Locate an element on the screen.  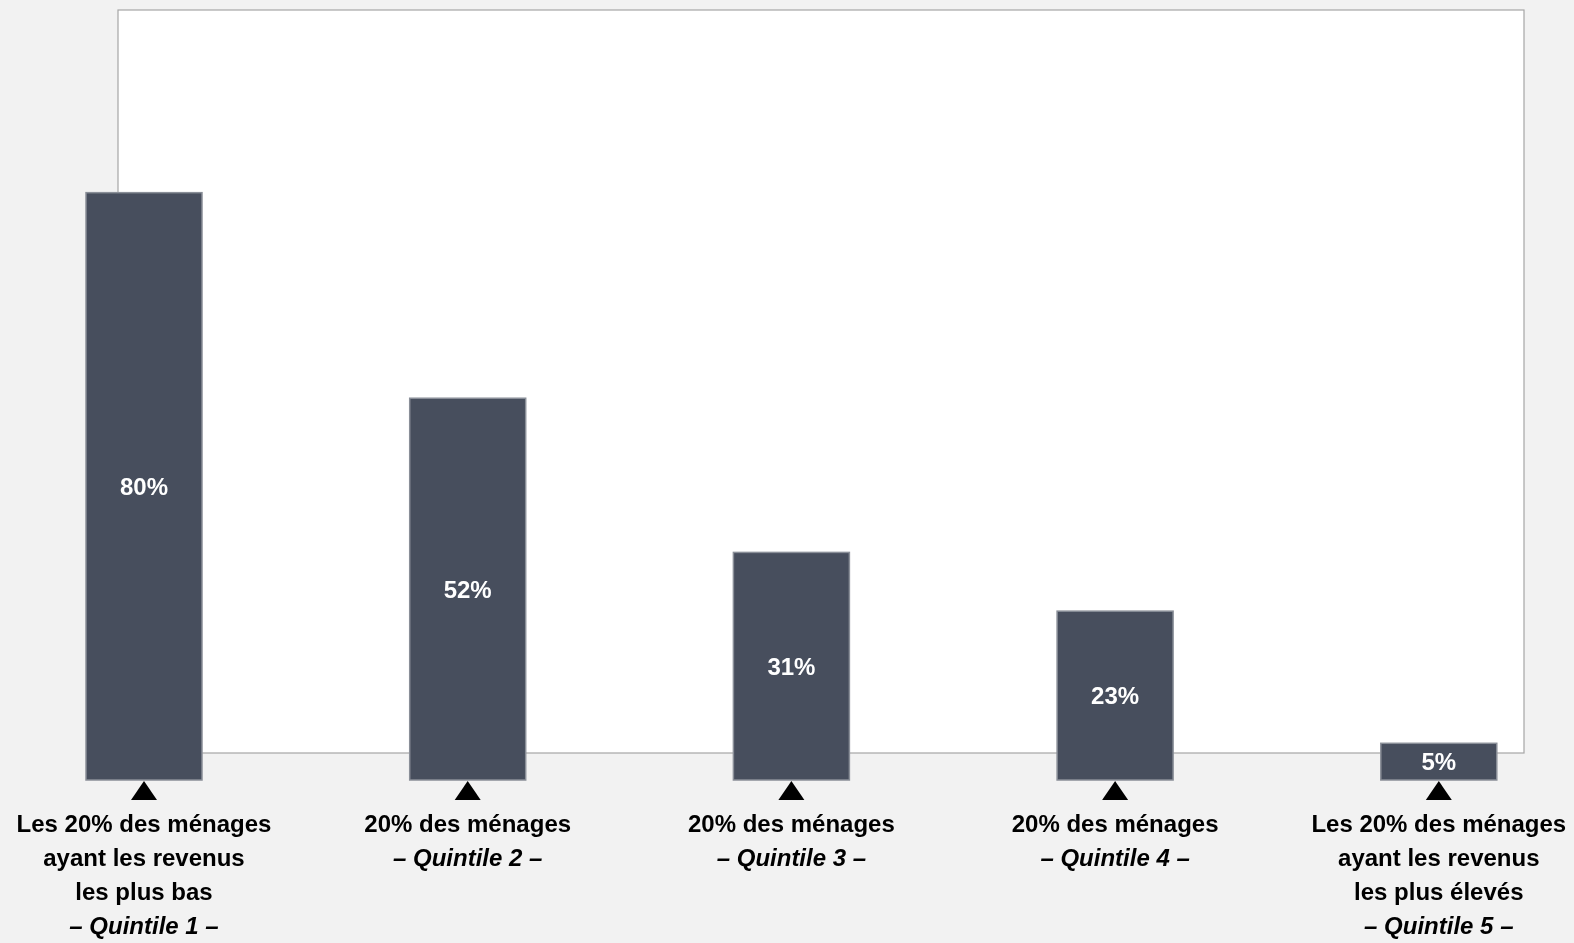
data-label: 23% is located at coordinates (1115, 696).